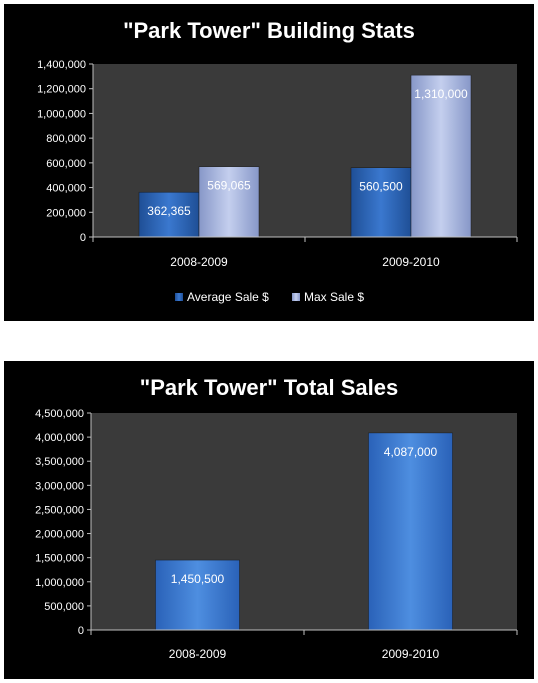 This screenshot has height=683, width=538. Describe the element at coordinates (66, 189) in the screenshot. I see `y-tick-label: 400,000` at that location.